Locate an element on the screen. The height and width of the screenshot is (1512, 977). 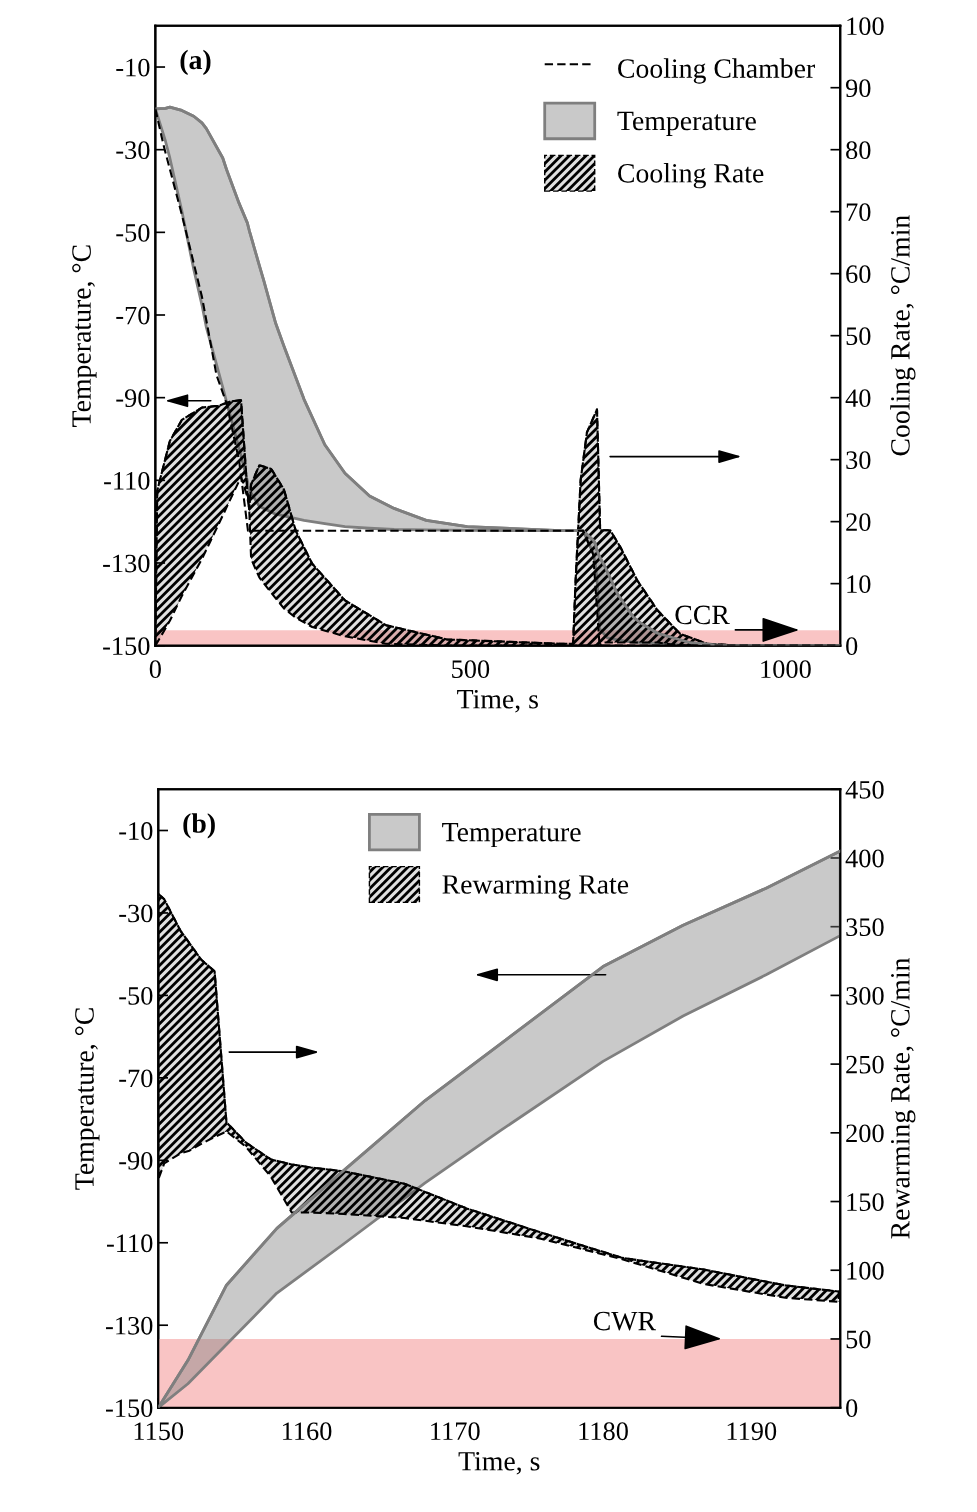
y2-axis-title: Cooling Rate, °C/min is located at coordinates (903, 335).